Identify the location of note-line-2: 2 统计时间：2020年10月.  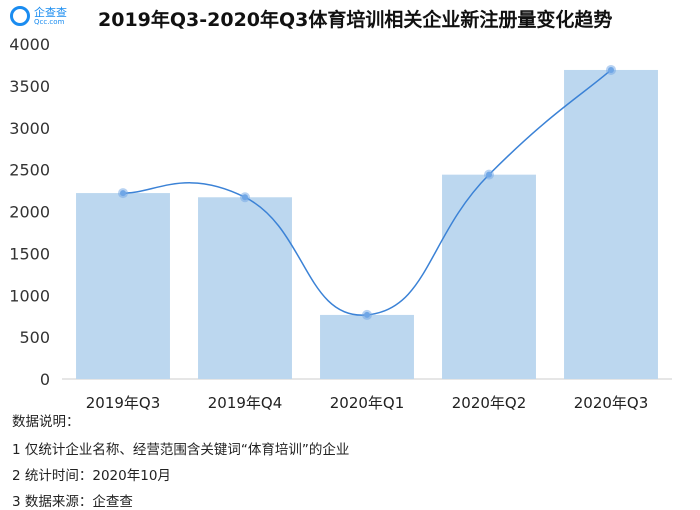
(91, 476).